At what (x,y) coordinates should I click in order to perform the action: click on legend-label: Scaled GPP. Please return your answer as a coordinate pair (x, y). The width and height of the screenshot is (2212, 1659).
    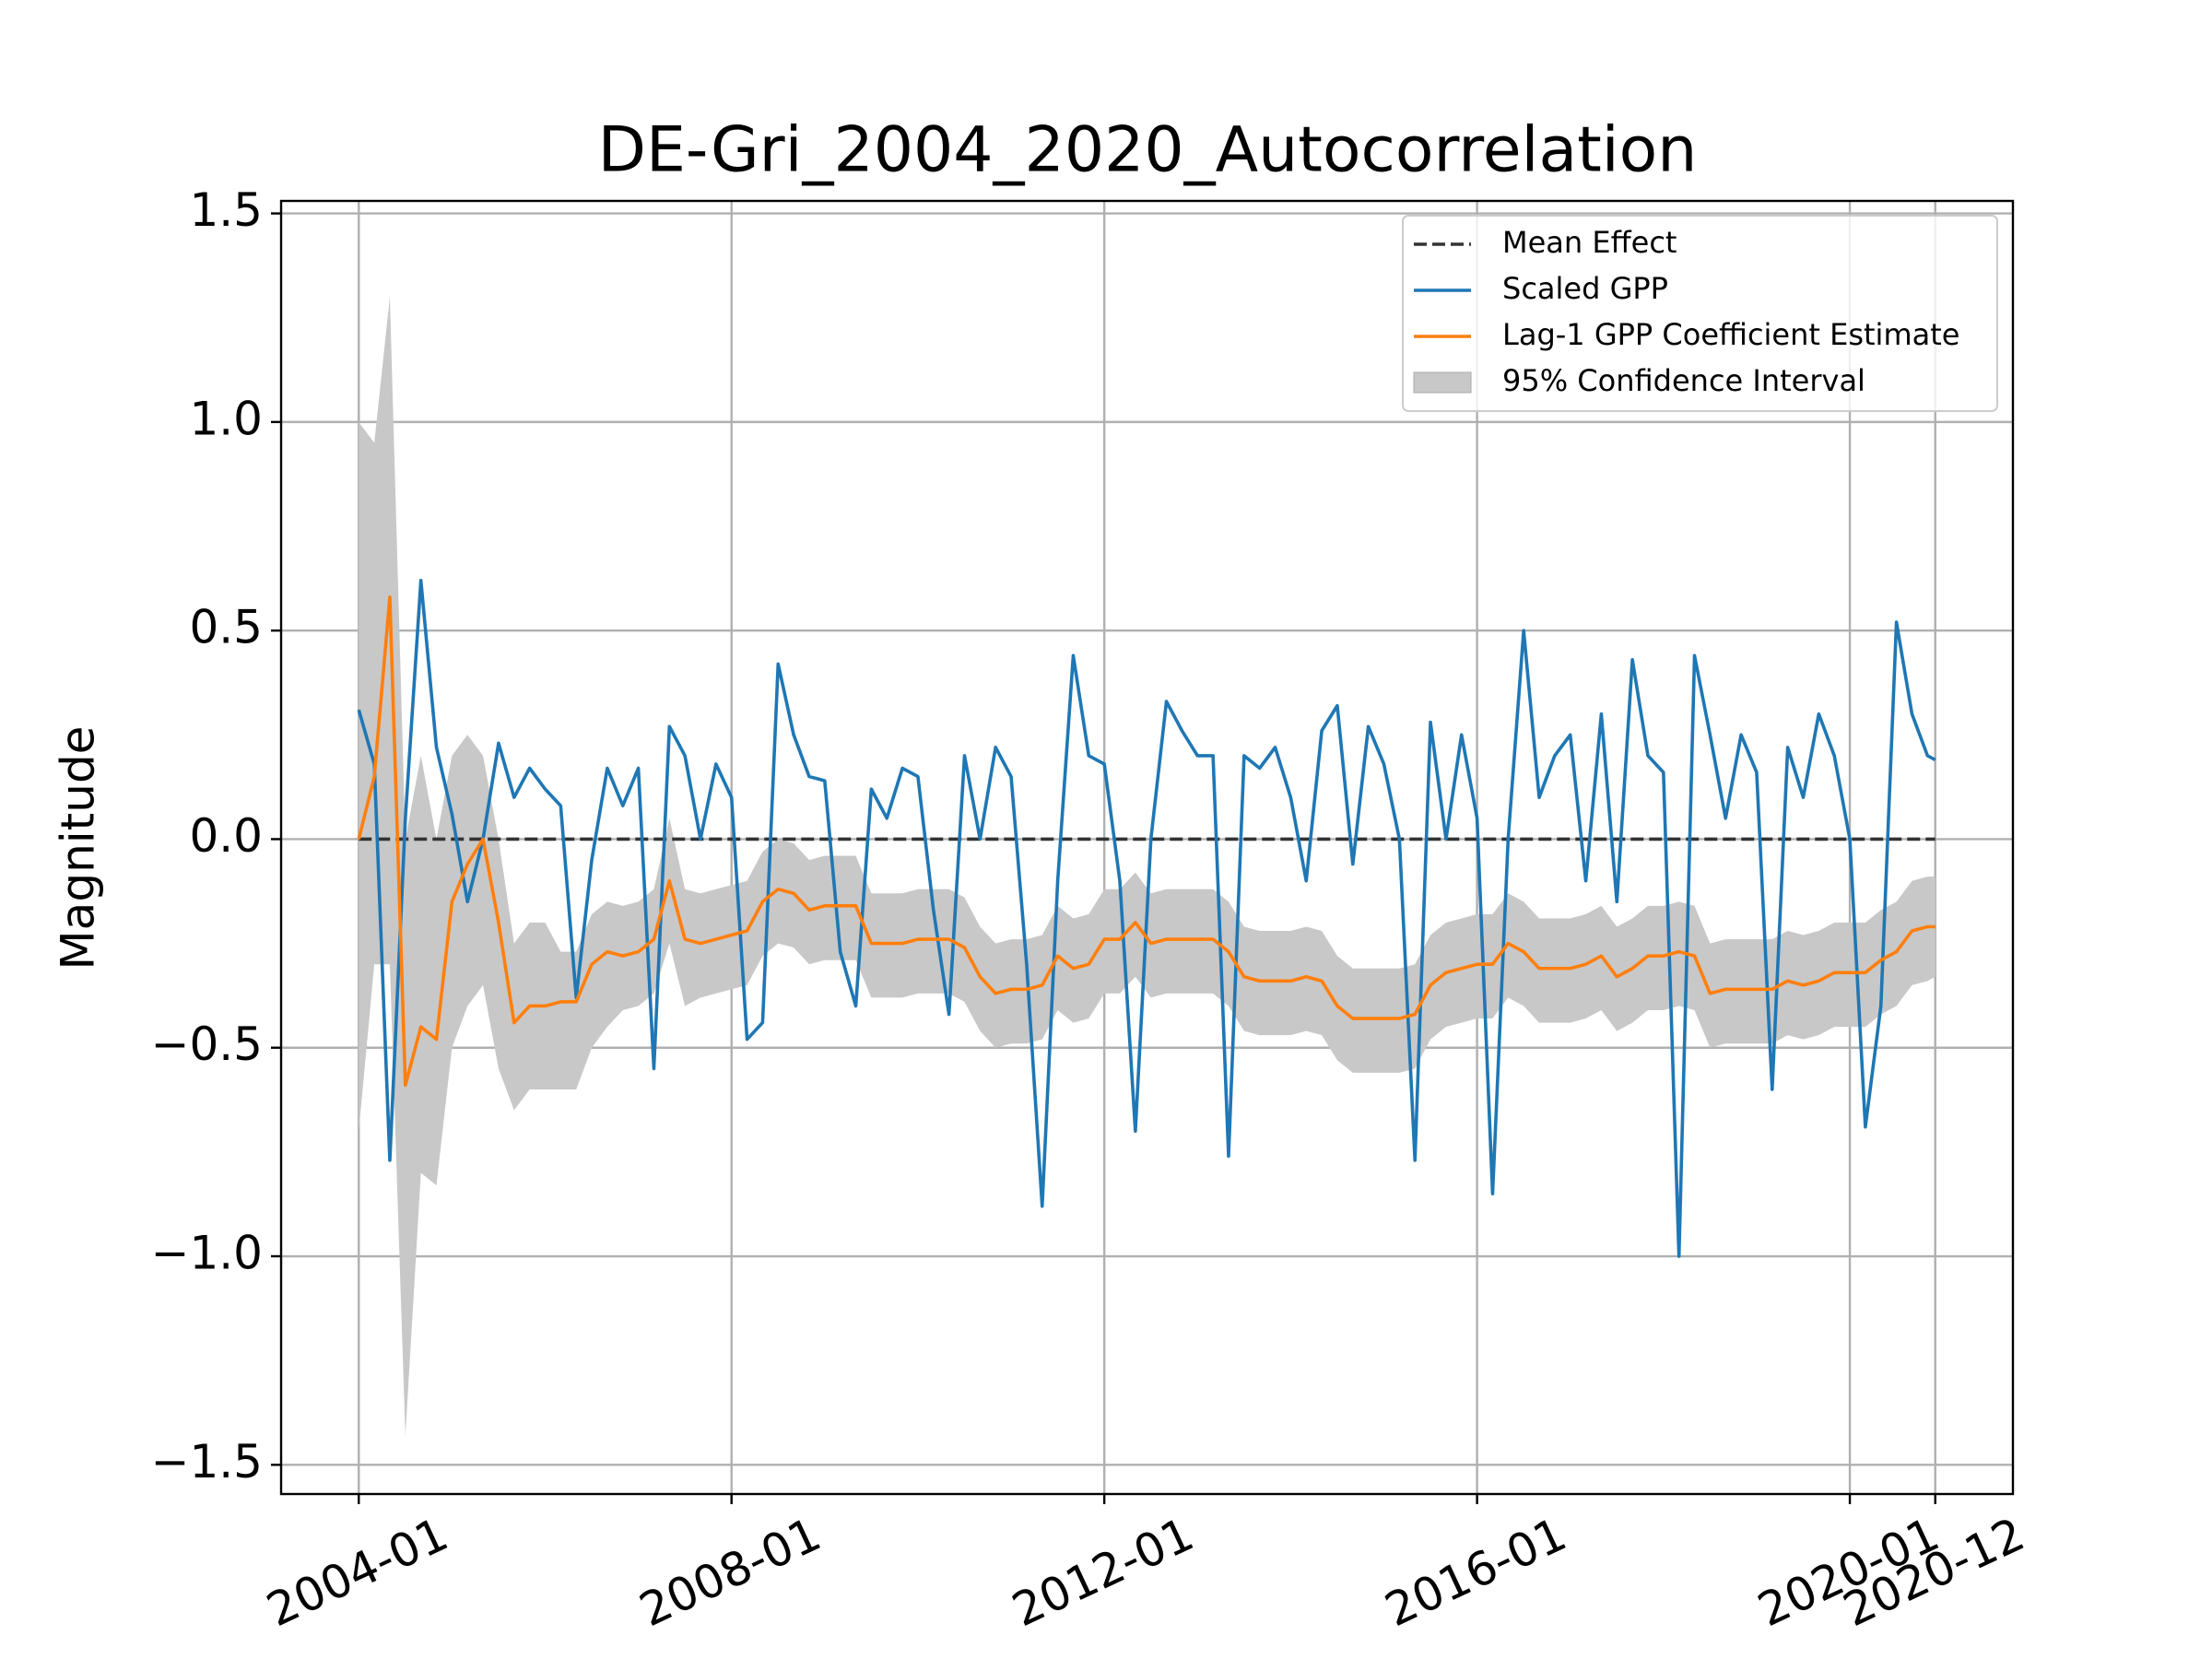
    Looking at the image, I should click on (1585, 288).